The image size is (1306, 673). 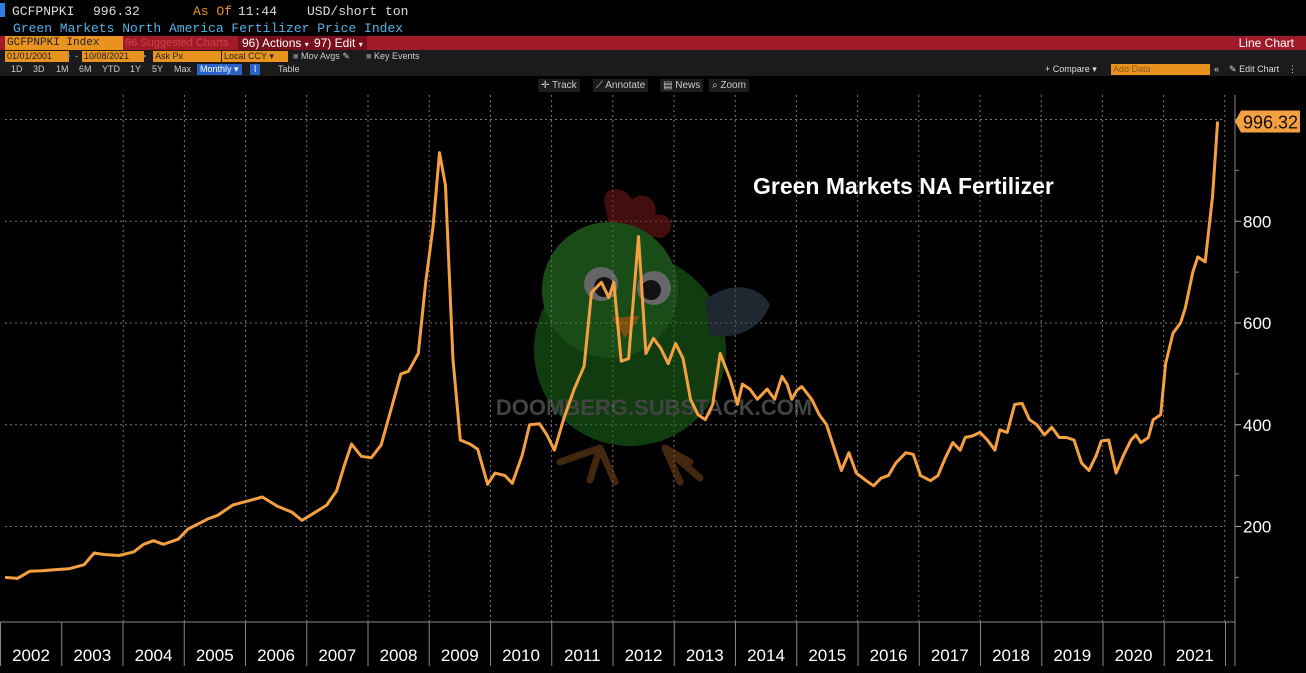 What do you see at coordinates (903, 186) in the screenshot?
I see `chart-title: Green Markets NA Fertilizer` at bounding box center [903, 186].